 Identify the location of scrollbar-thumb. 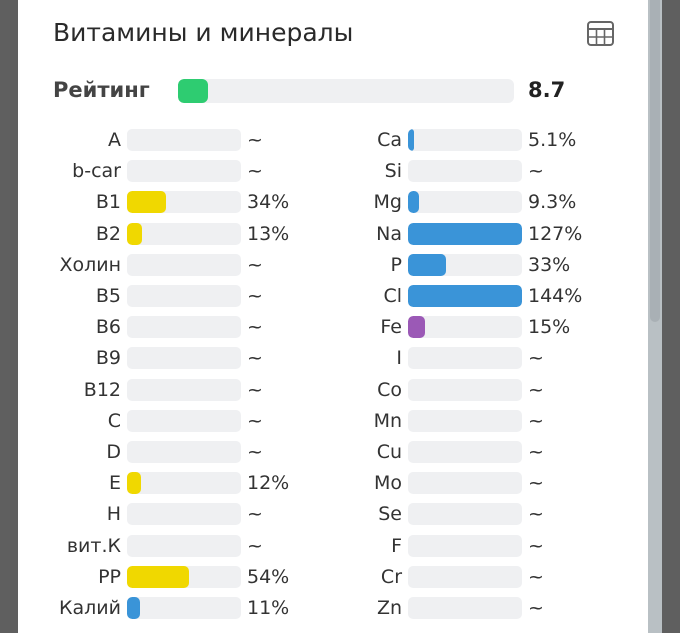
(655, 161).